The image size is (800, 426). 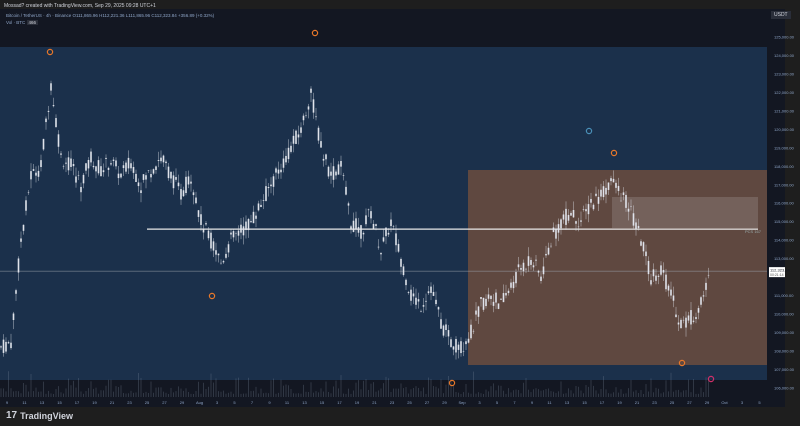 What do you see at coordinates (777, 275) in the screenshot?
I see `countdown-label: 00:21:14` at bounding box center [777, 275].